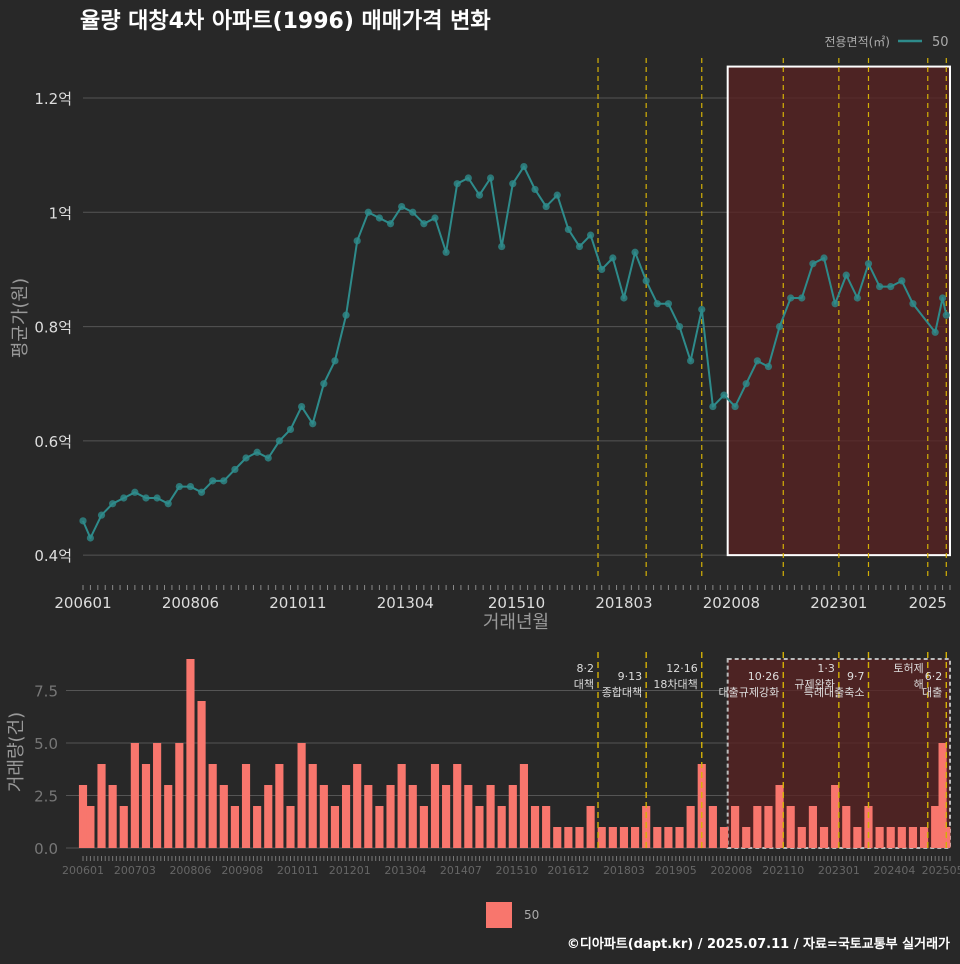  Describe the element at coordinates (53, 556) in the screenshot. I see `y-tick-label: 0.4억` at that location.